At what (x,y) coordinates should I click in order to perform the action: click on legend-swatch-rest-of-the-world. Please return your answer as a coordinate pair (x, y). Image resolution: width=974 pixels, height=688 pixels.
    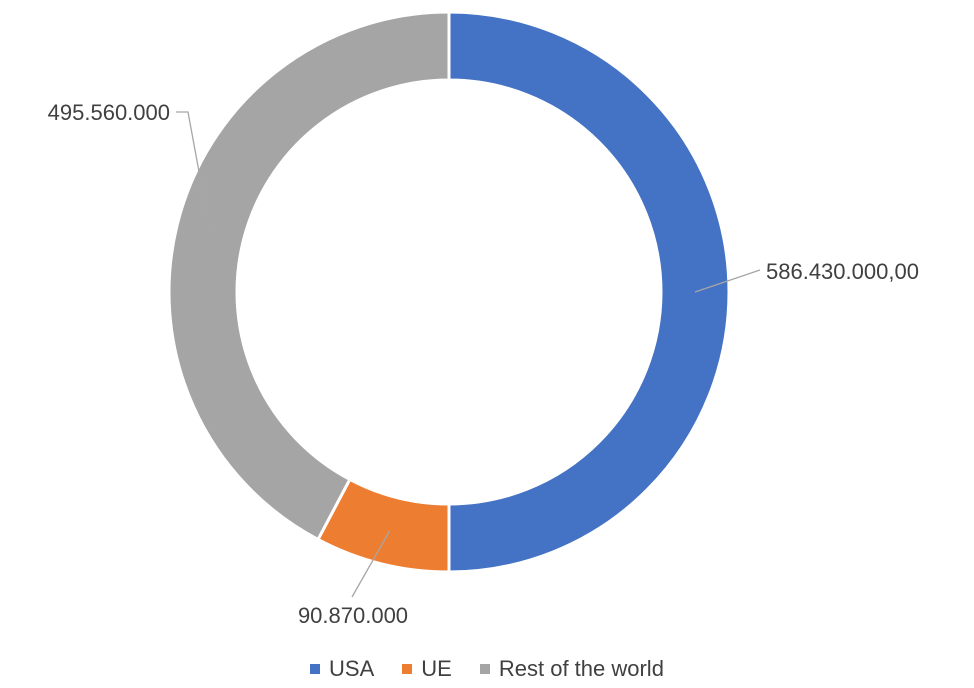
    Looking at the image, I should click on (484, 669).